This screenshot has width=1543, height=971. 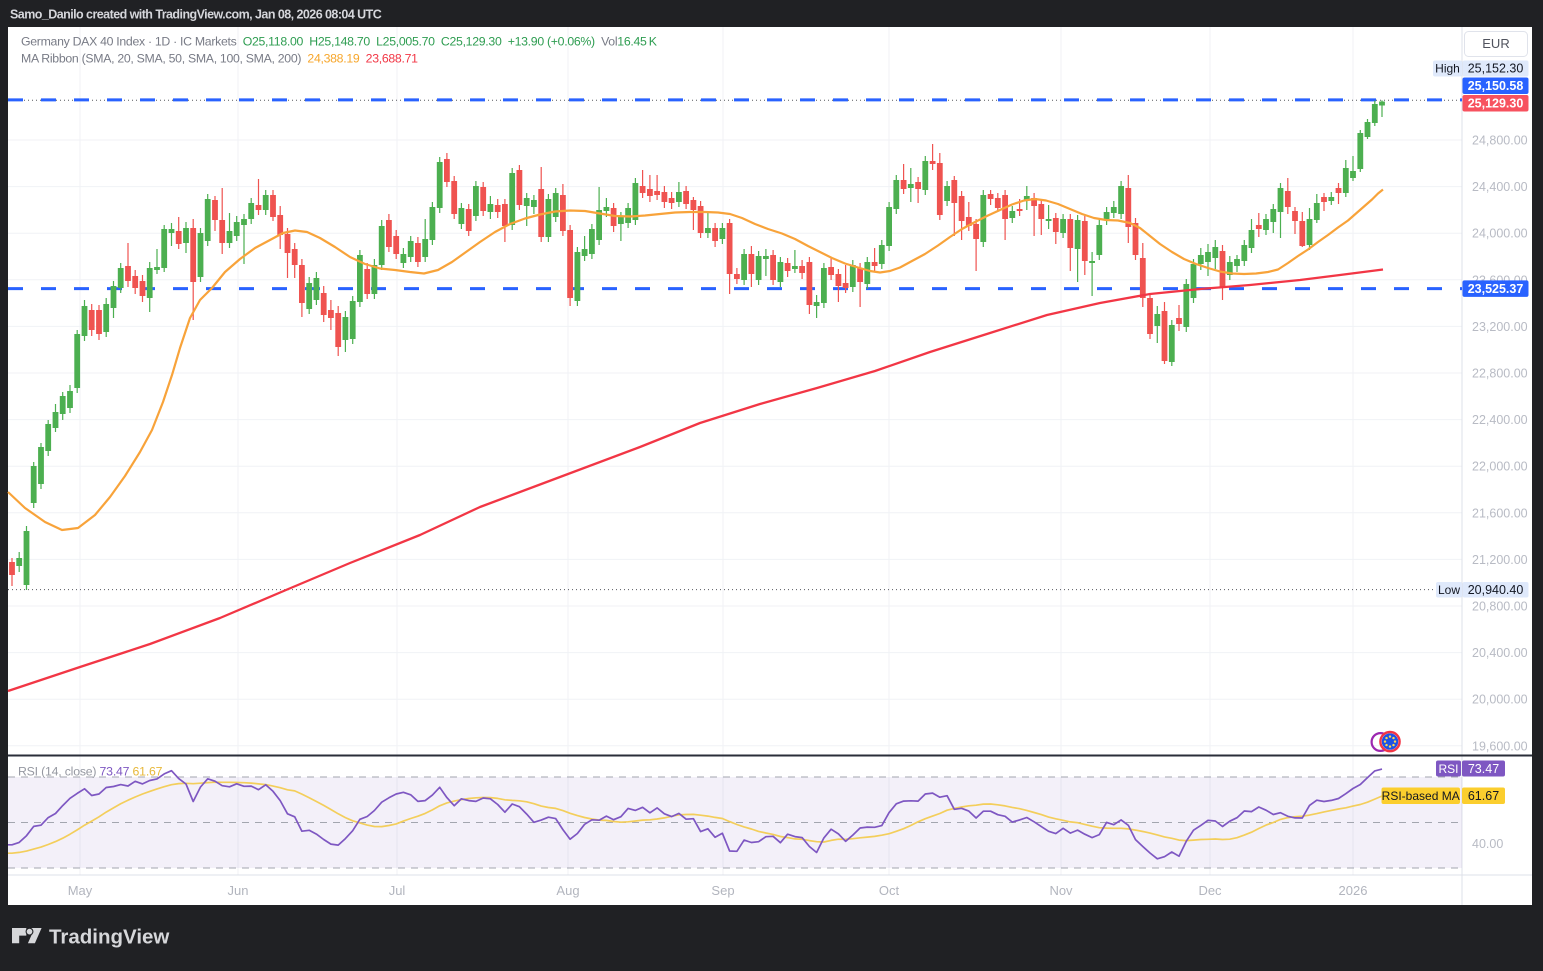 What do you see at coordinates (1500, 700) in the screenshot?
I see `svg-text: 20,000.00` at bounding box center [1500, 700].